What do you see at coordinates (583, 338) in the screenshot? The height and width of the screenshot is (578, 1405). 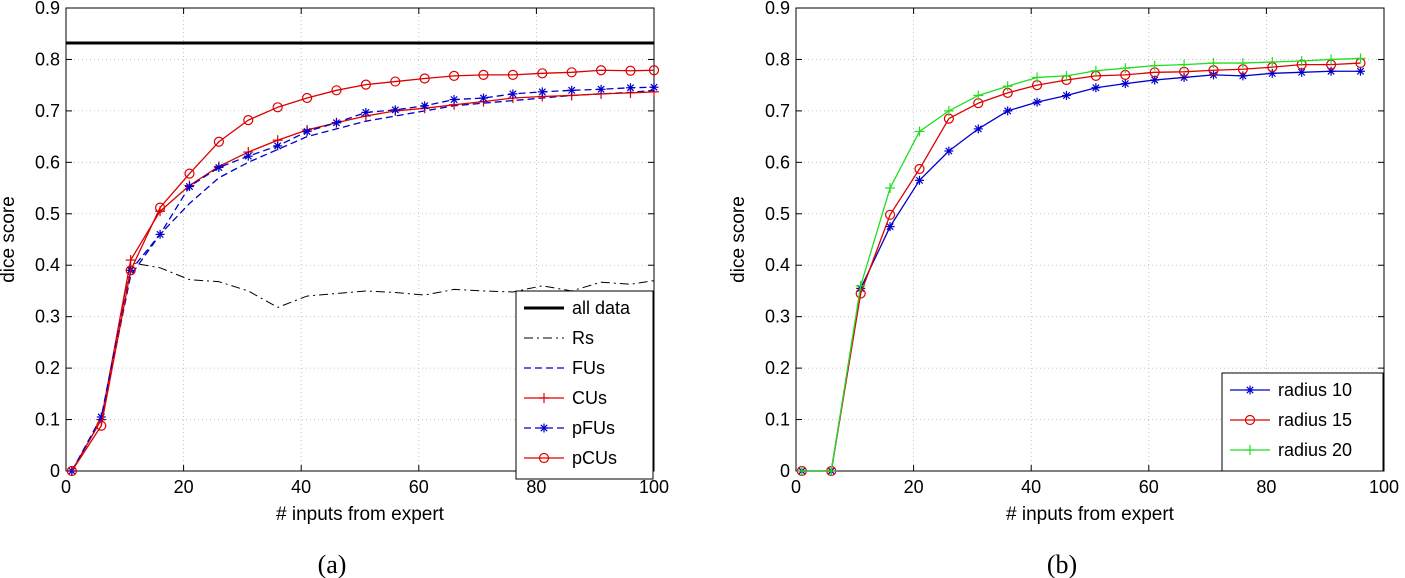 I see `legend-label: Rs` at bounding box center [583, 338].